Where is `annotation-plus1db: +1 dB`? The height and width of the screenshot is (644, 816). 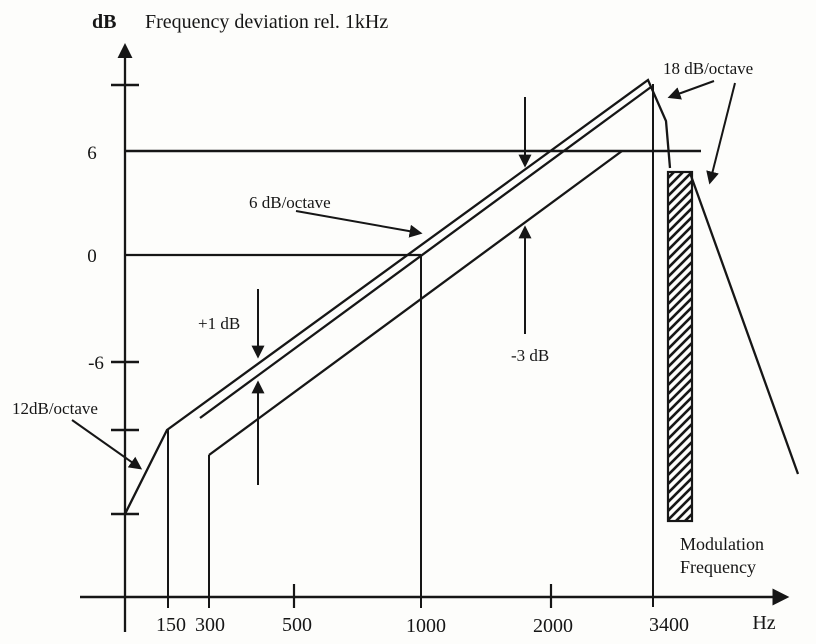
annotation-plus1db: +1 dB is located at coordinates (219, 323).